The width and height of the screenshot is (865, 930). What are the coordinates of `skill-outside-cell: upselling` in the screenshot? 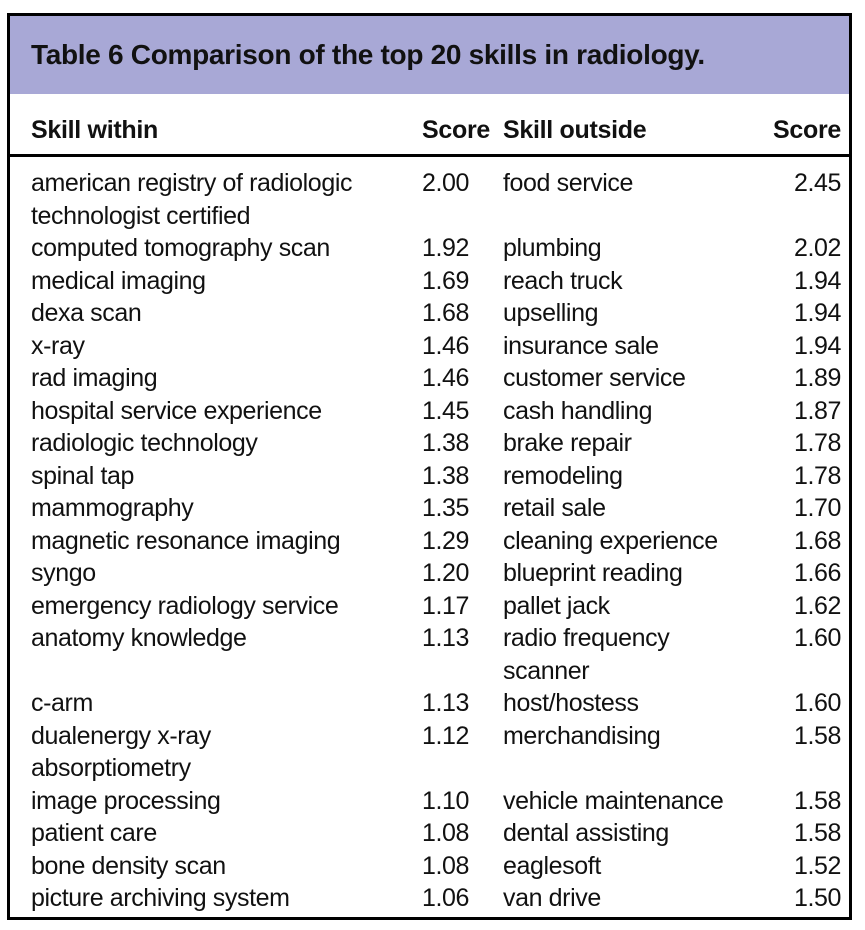 It's located at (551, 313).